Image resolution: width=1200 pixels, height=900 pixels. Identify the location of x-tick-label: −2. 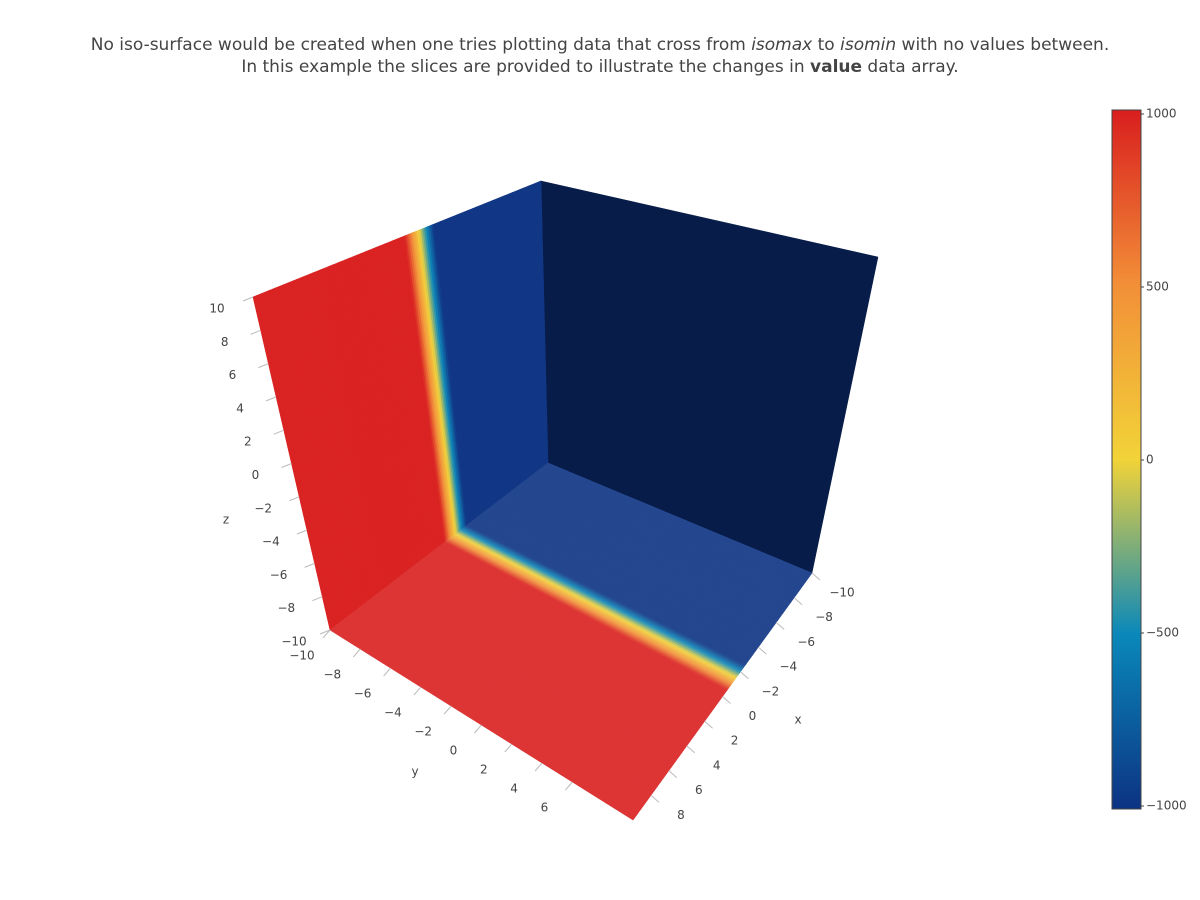
(771, 691).